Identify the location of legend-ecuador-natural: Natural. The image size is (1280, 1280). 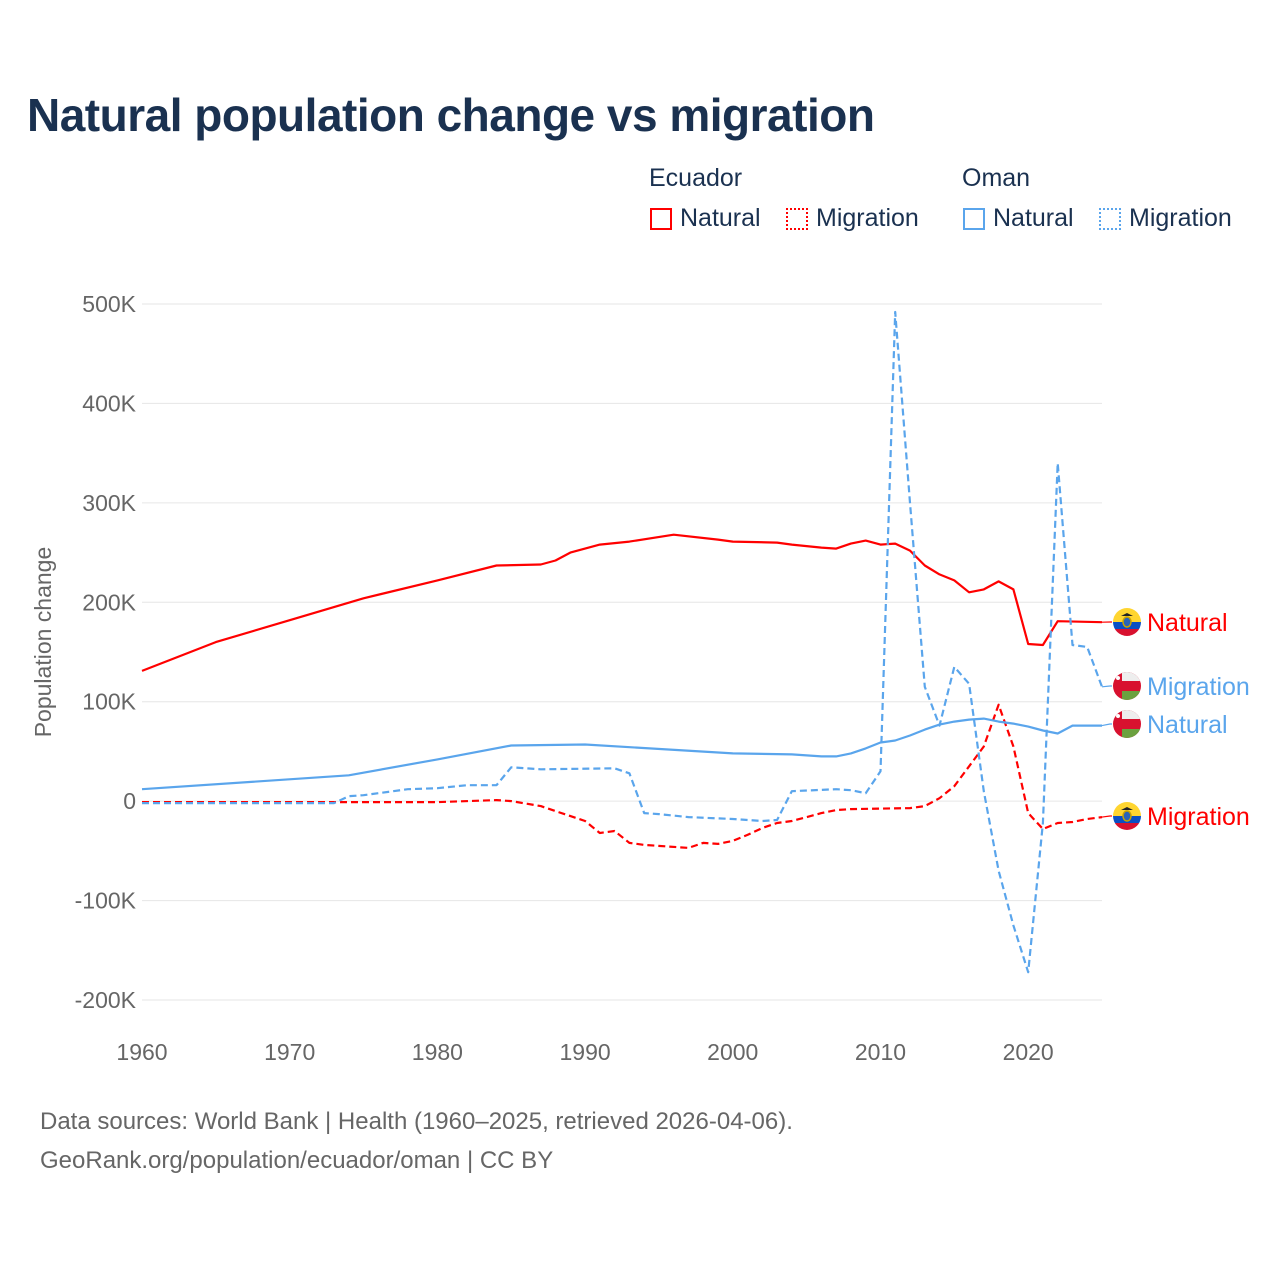
(705, 218).